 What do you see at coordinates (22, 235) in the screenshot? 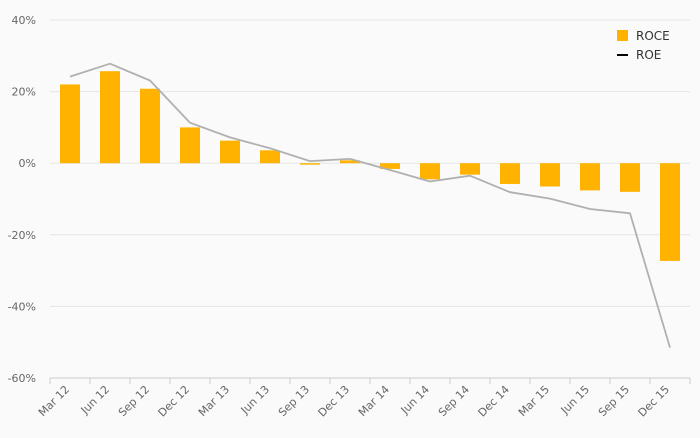
I see `y-tick-label: -20%` at bounding box center [22, 235].